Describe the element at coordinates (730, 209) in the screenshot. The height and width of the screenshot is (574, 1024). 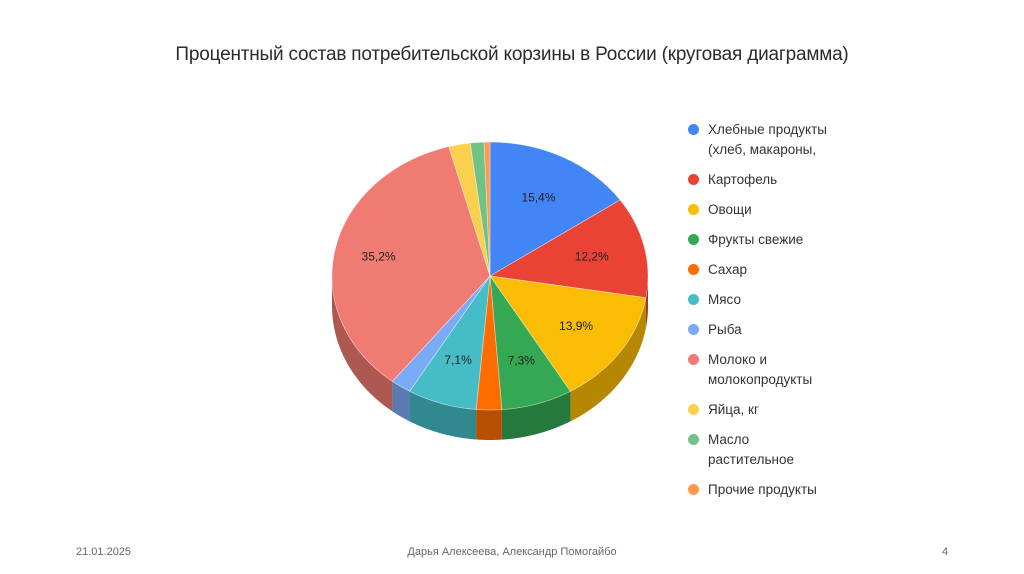
I see `legend-label: Овощи` at that location.